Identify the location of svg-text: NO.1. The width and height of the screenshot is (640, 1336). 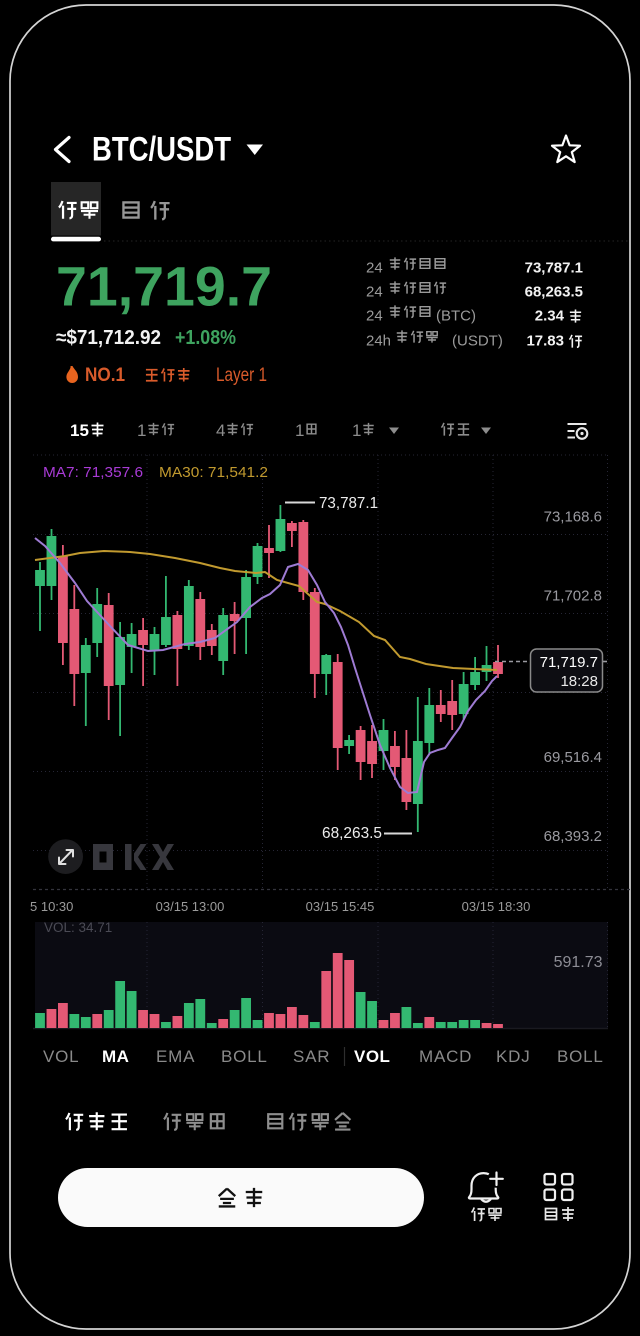
(105, 375).